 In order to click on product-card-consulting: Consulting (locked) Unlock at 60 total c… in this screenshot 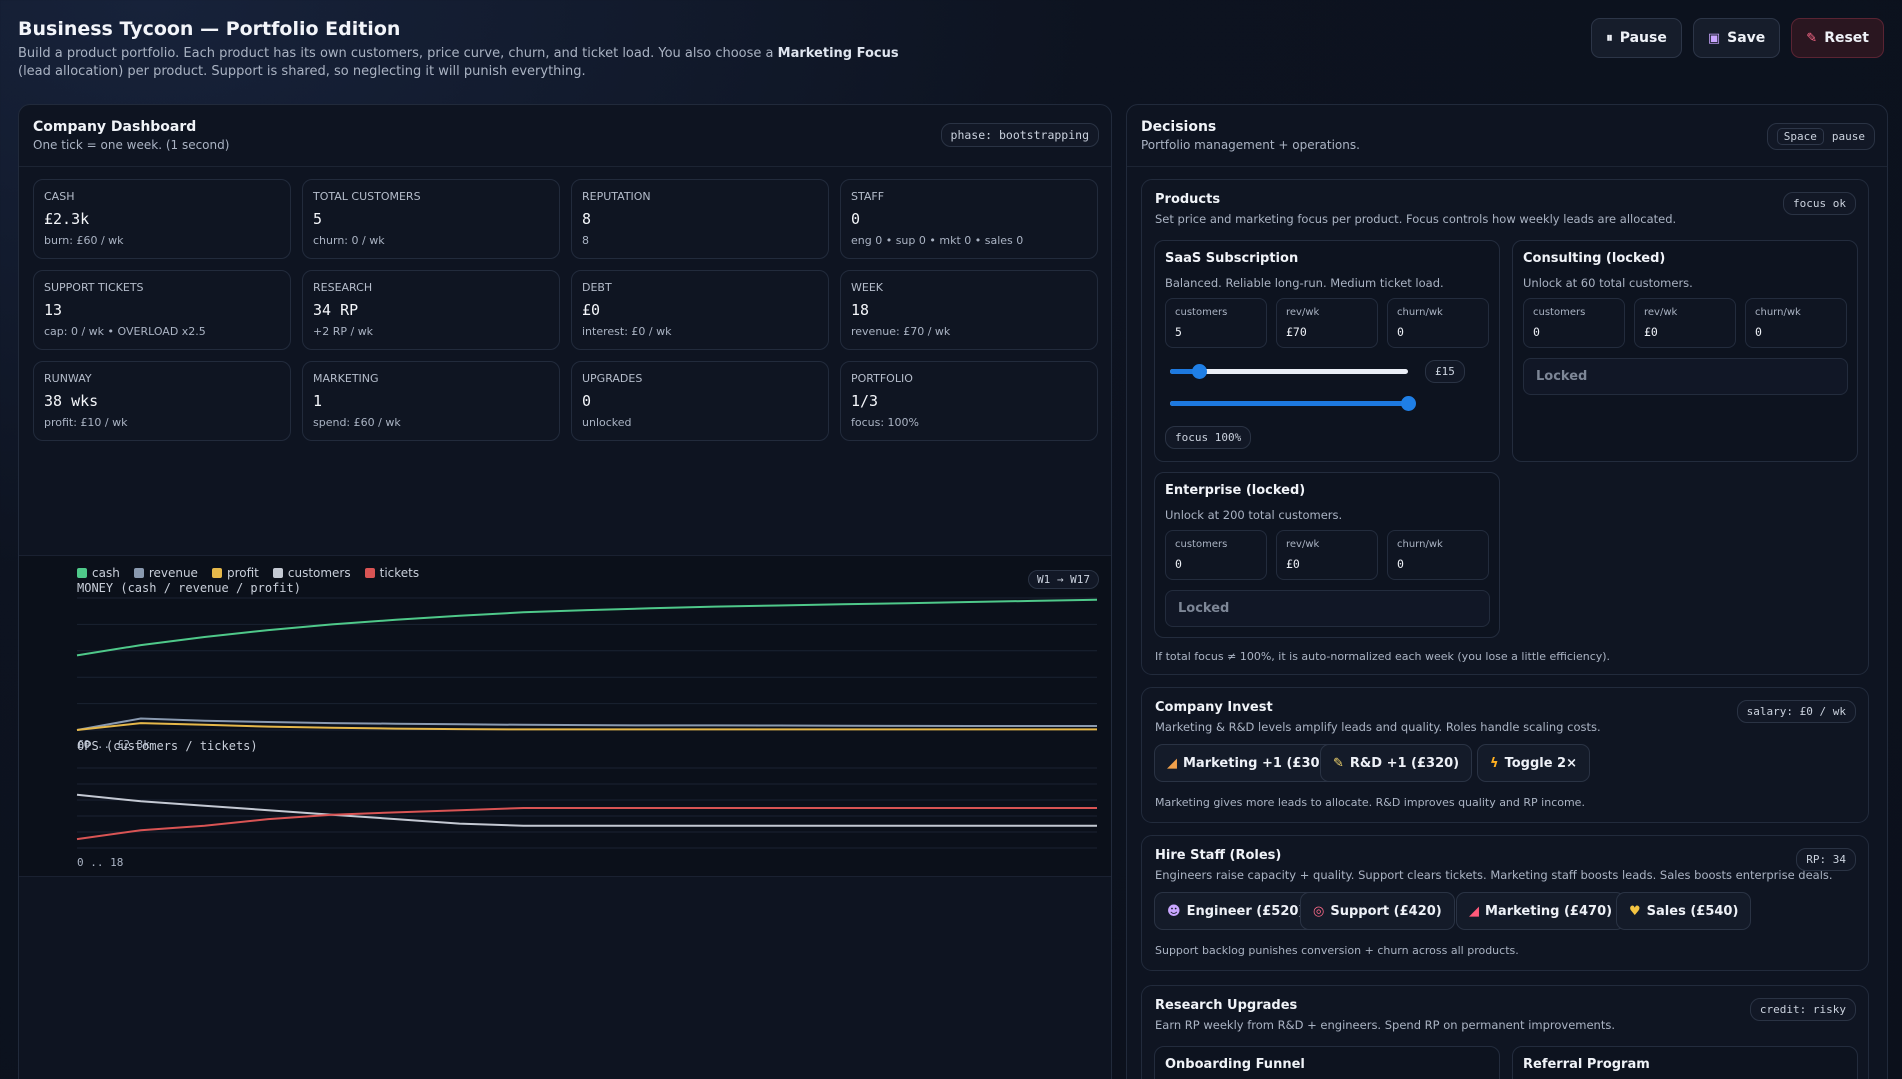, I will do `click(1685, 351)`.